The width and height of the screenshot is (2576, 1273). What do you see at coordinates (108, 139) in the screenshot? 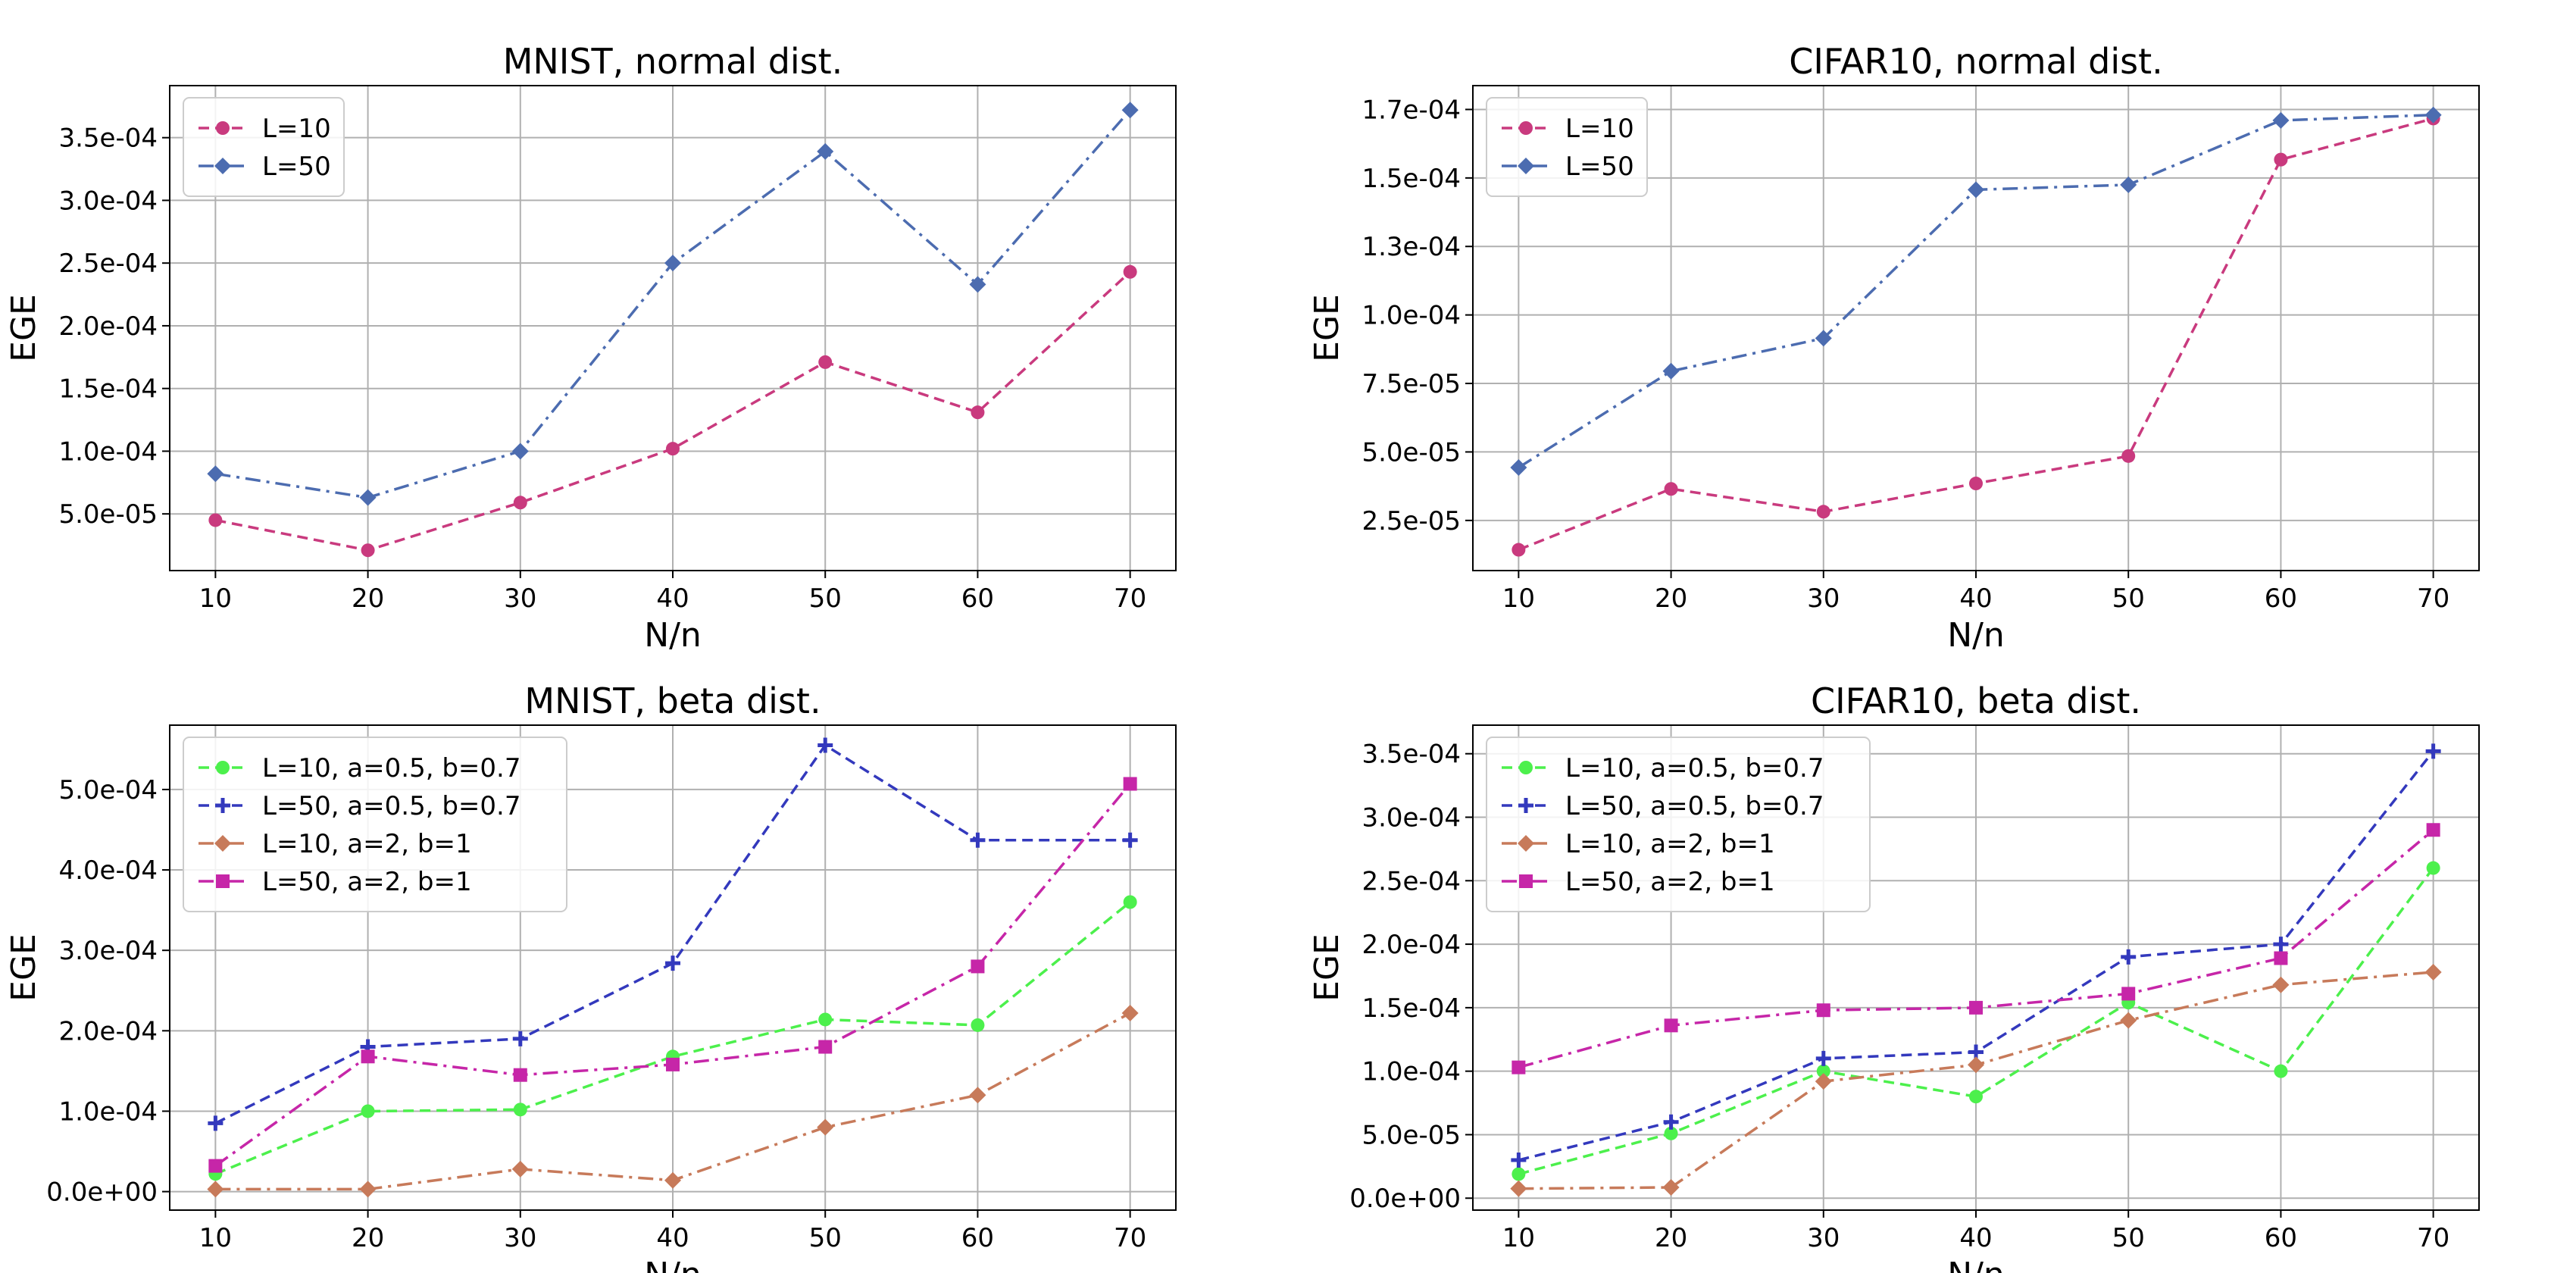
I see `y-tick-label: 3.5e-04` at bounding box center [108, 139].